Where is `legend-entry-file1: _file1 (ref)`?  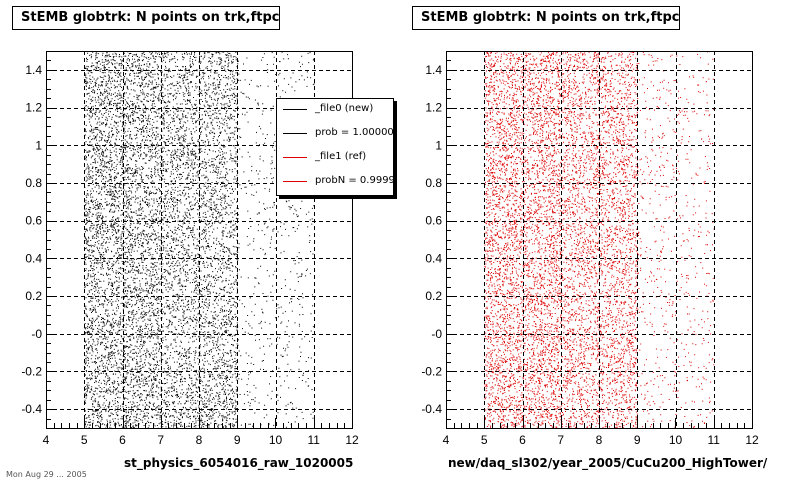
legend-entry-file1: _file1 (ref) is located at coordinates (335, 157).